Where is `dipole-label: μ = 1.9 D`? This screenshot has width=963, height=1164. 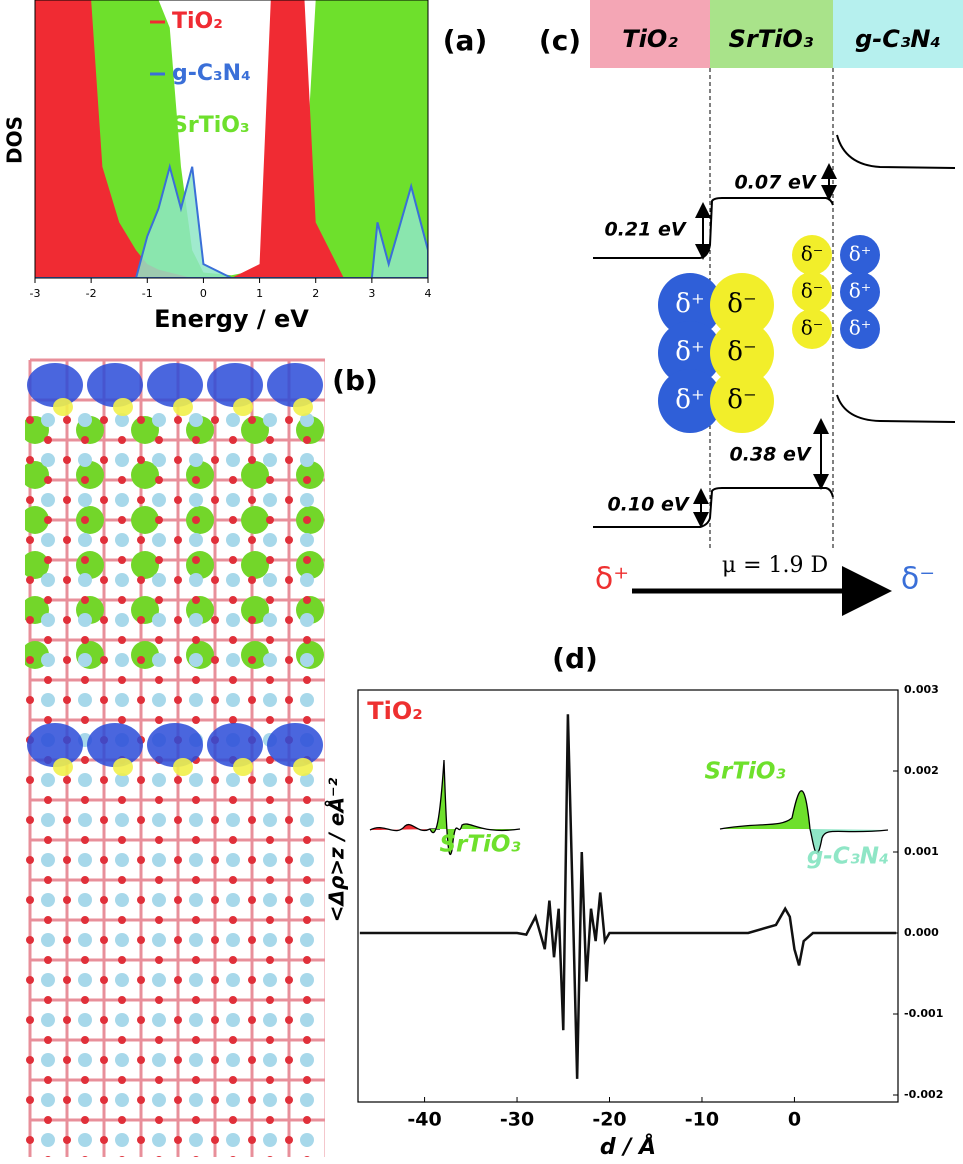 dipole-label: μ = 1.9 D is located at coordinates (775, 565).